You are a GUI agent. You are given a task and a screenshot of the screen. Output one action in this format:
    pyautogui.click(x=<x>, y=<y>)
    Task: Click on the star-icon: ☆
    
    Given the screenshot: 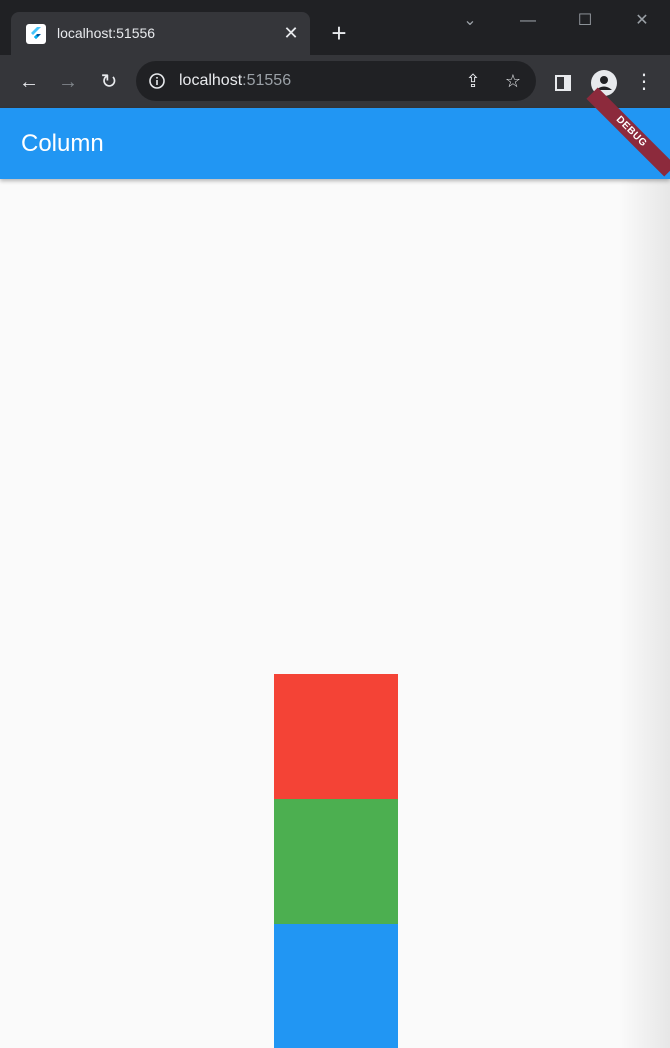 What is the action you would take?
    pyautogui.click(x=513, y=81)
    